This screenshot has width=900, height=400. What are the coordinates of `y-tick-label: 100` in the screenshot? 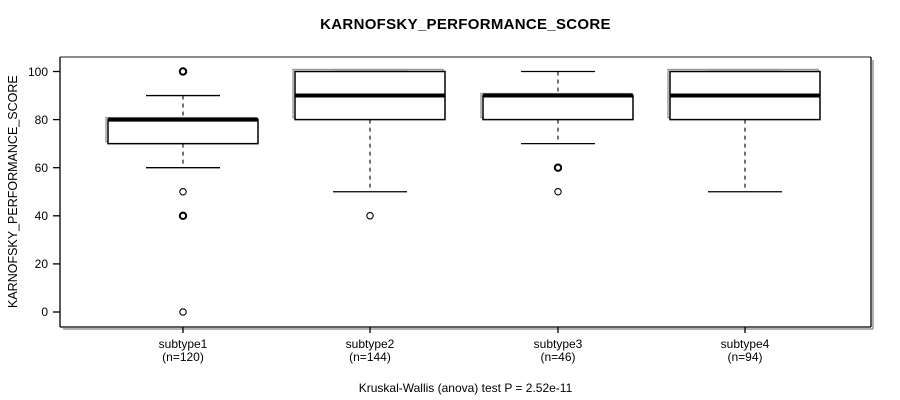 It's located at (37, 71).